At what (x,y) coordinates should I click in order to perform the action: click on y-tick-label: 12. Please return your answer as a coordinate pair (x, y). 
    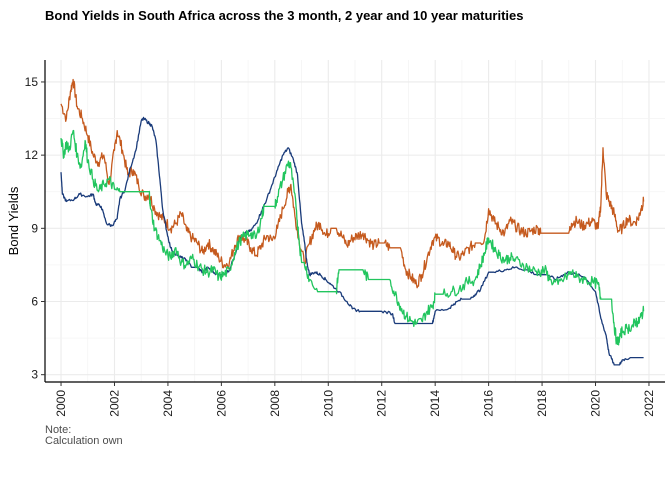
    Looking at the image, I should click on (32, 155).